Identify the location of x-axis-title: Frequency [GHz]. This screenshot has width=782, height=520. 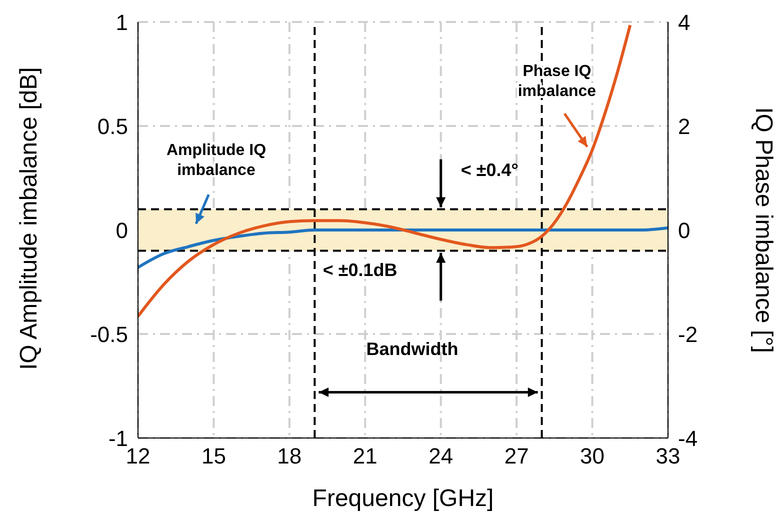
(403, 498).